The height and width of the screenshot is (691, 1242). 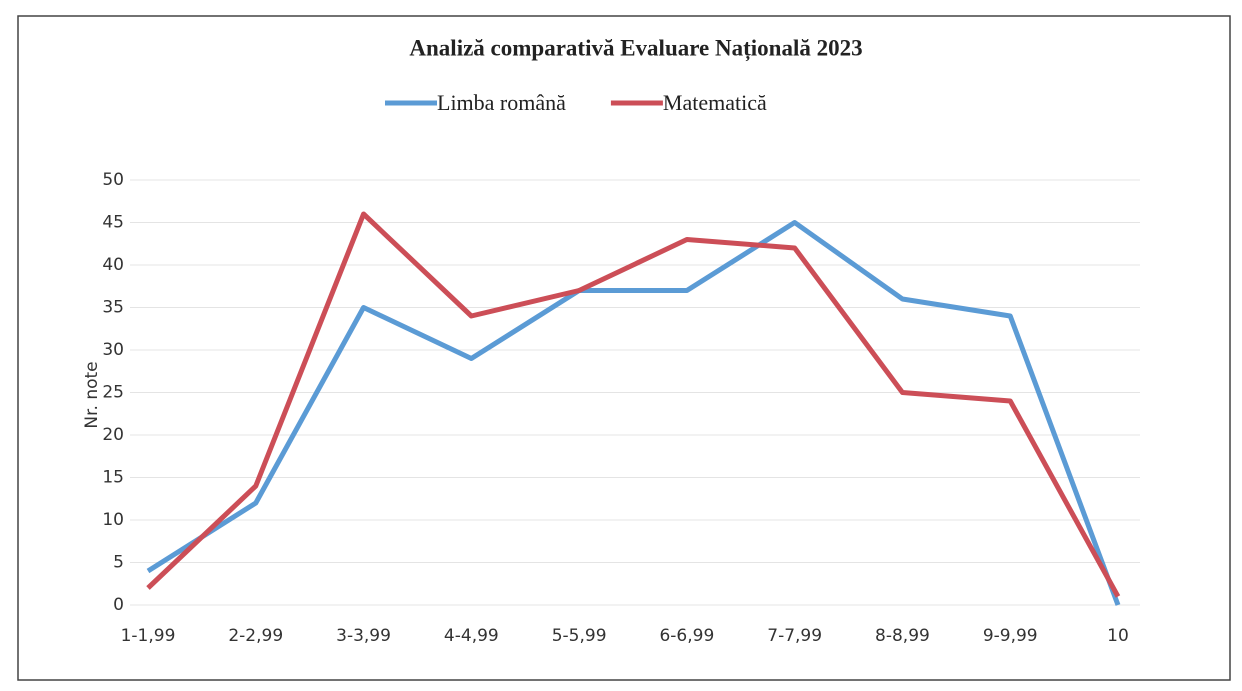 I want to click on x-tick-label: 9-9,99, so click(x=1010, y=636).